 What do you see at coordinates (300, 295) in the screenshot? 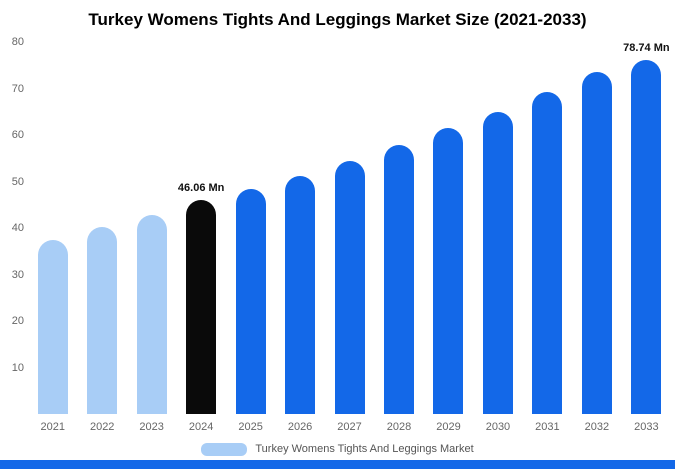
I see `bar-2026` at bounding box center [300, 295].